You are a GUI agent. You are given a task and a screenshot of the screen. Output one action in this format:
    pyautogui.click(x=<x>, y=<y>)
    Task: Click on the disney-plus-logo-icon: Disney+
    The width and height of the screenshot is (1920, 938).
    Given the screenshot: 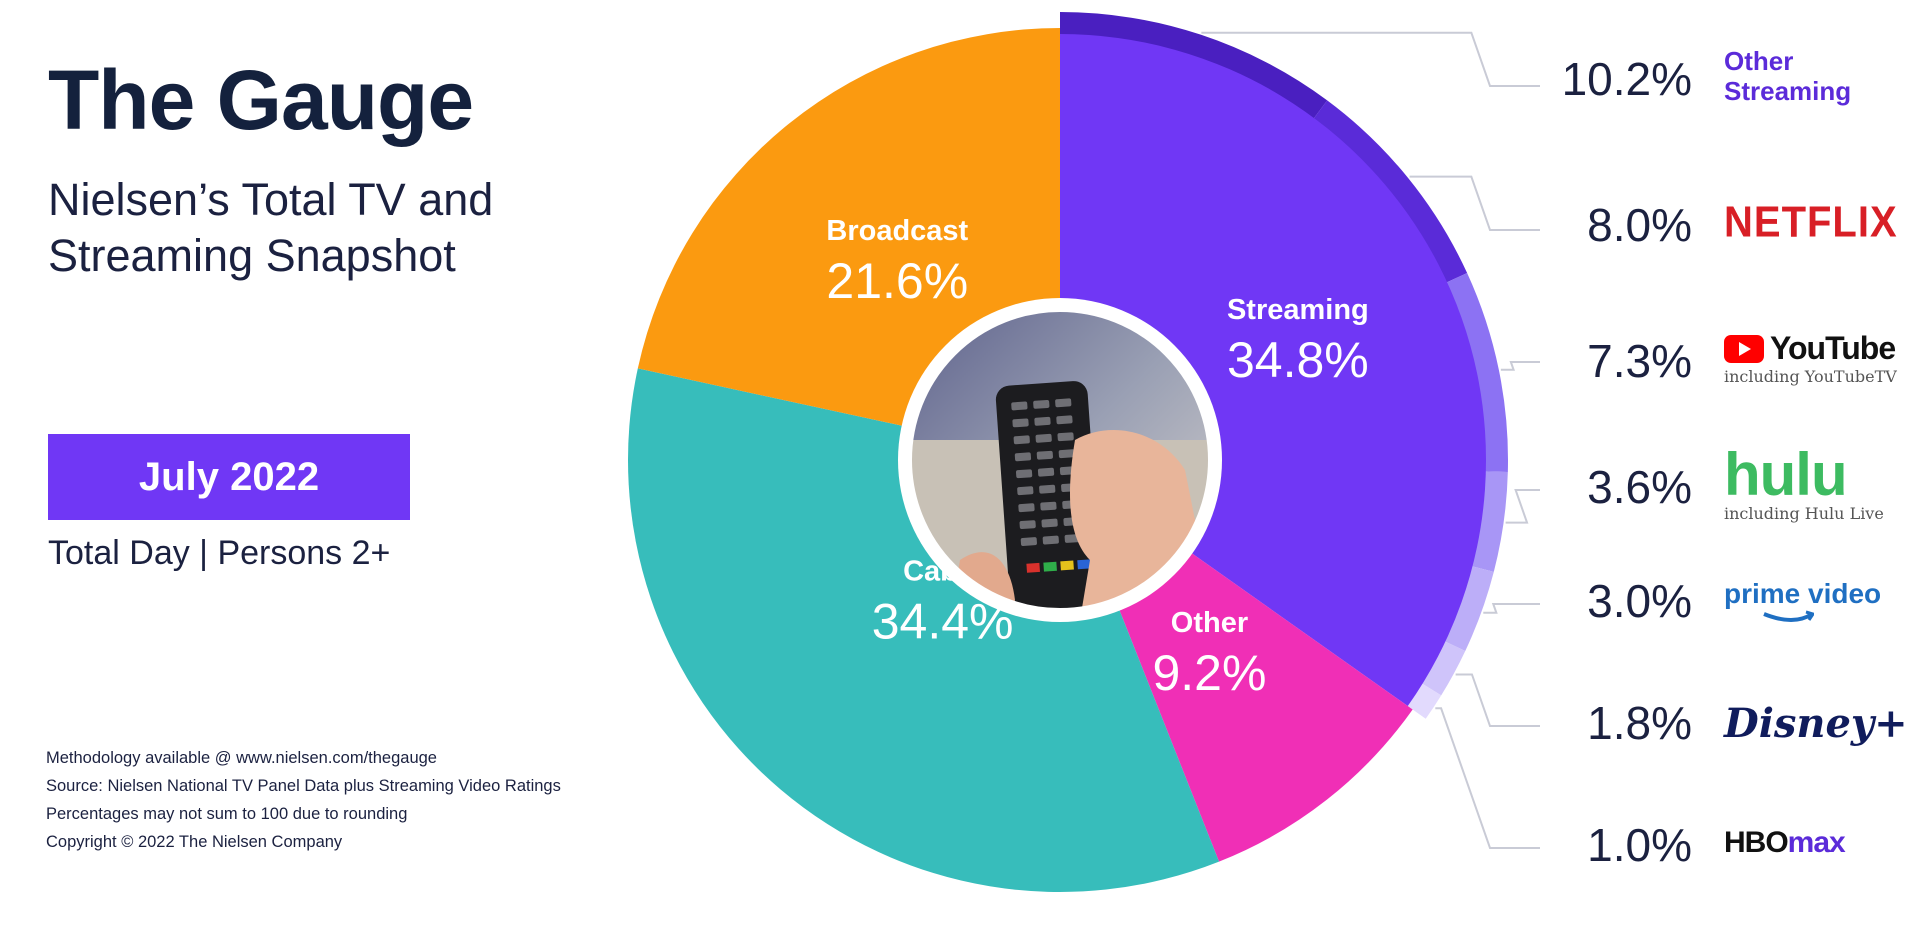 What is the action you would take?
    pyautogui.click(x=1816, y=723)
    